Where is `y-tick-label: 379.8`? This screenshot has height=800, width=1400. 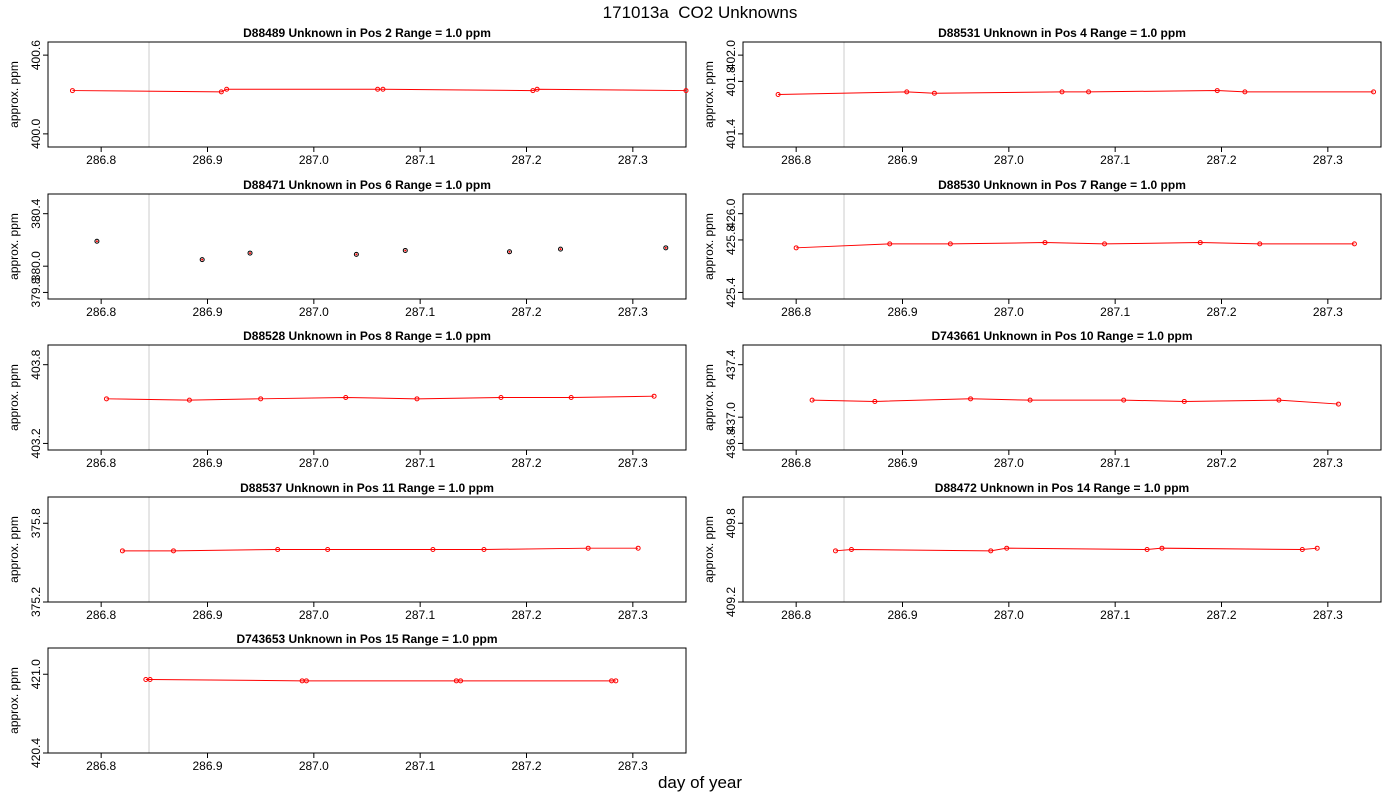
y-tick-label: 379.8 is located at coordinates (36, 292).